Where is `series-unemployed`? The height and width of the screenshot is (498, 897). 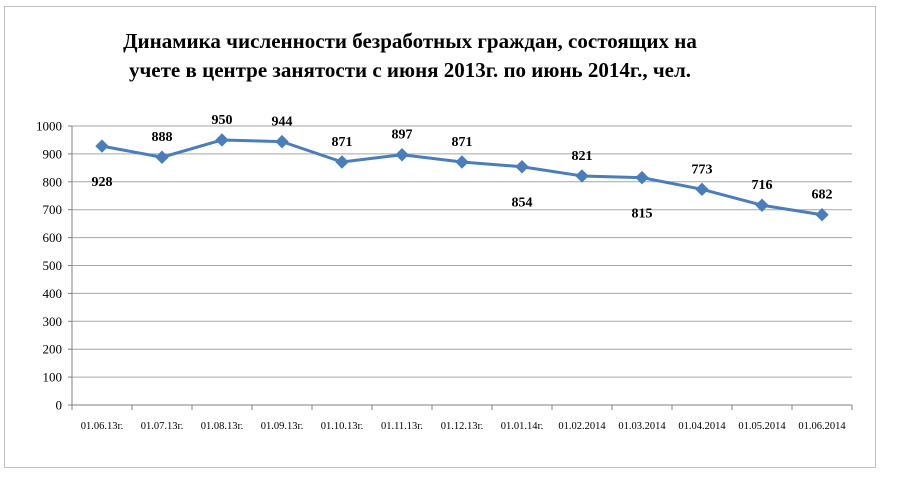
series-unemployed is located at coordinates (462, 177).